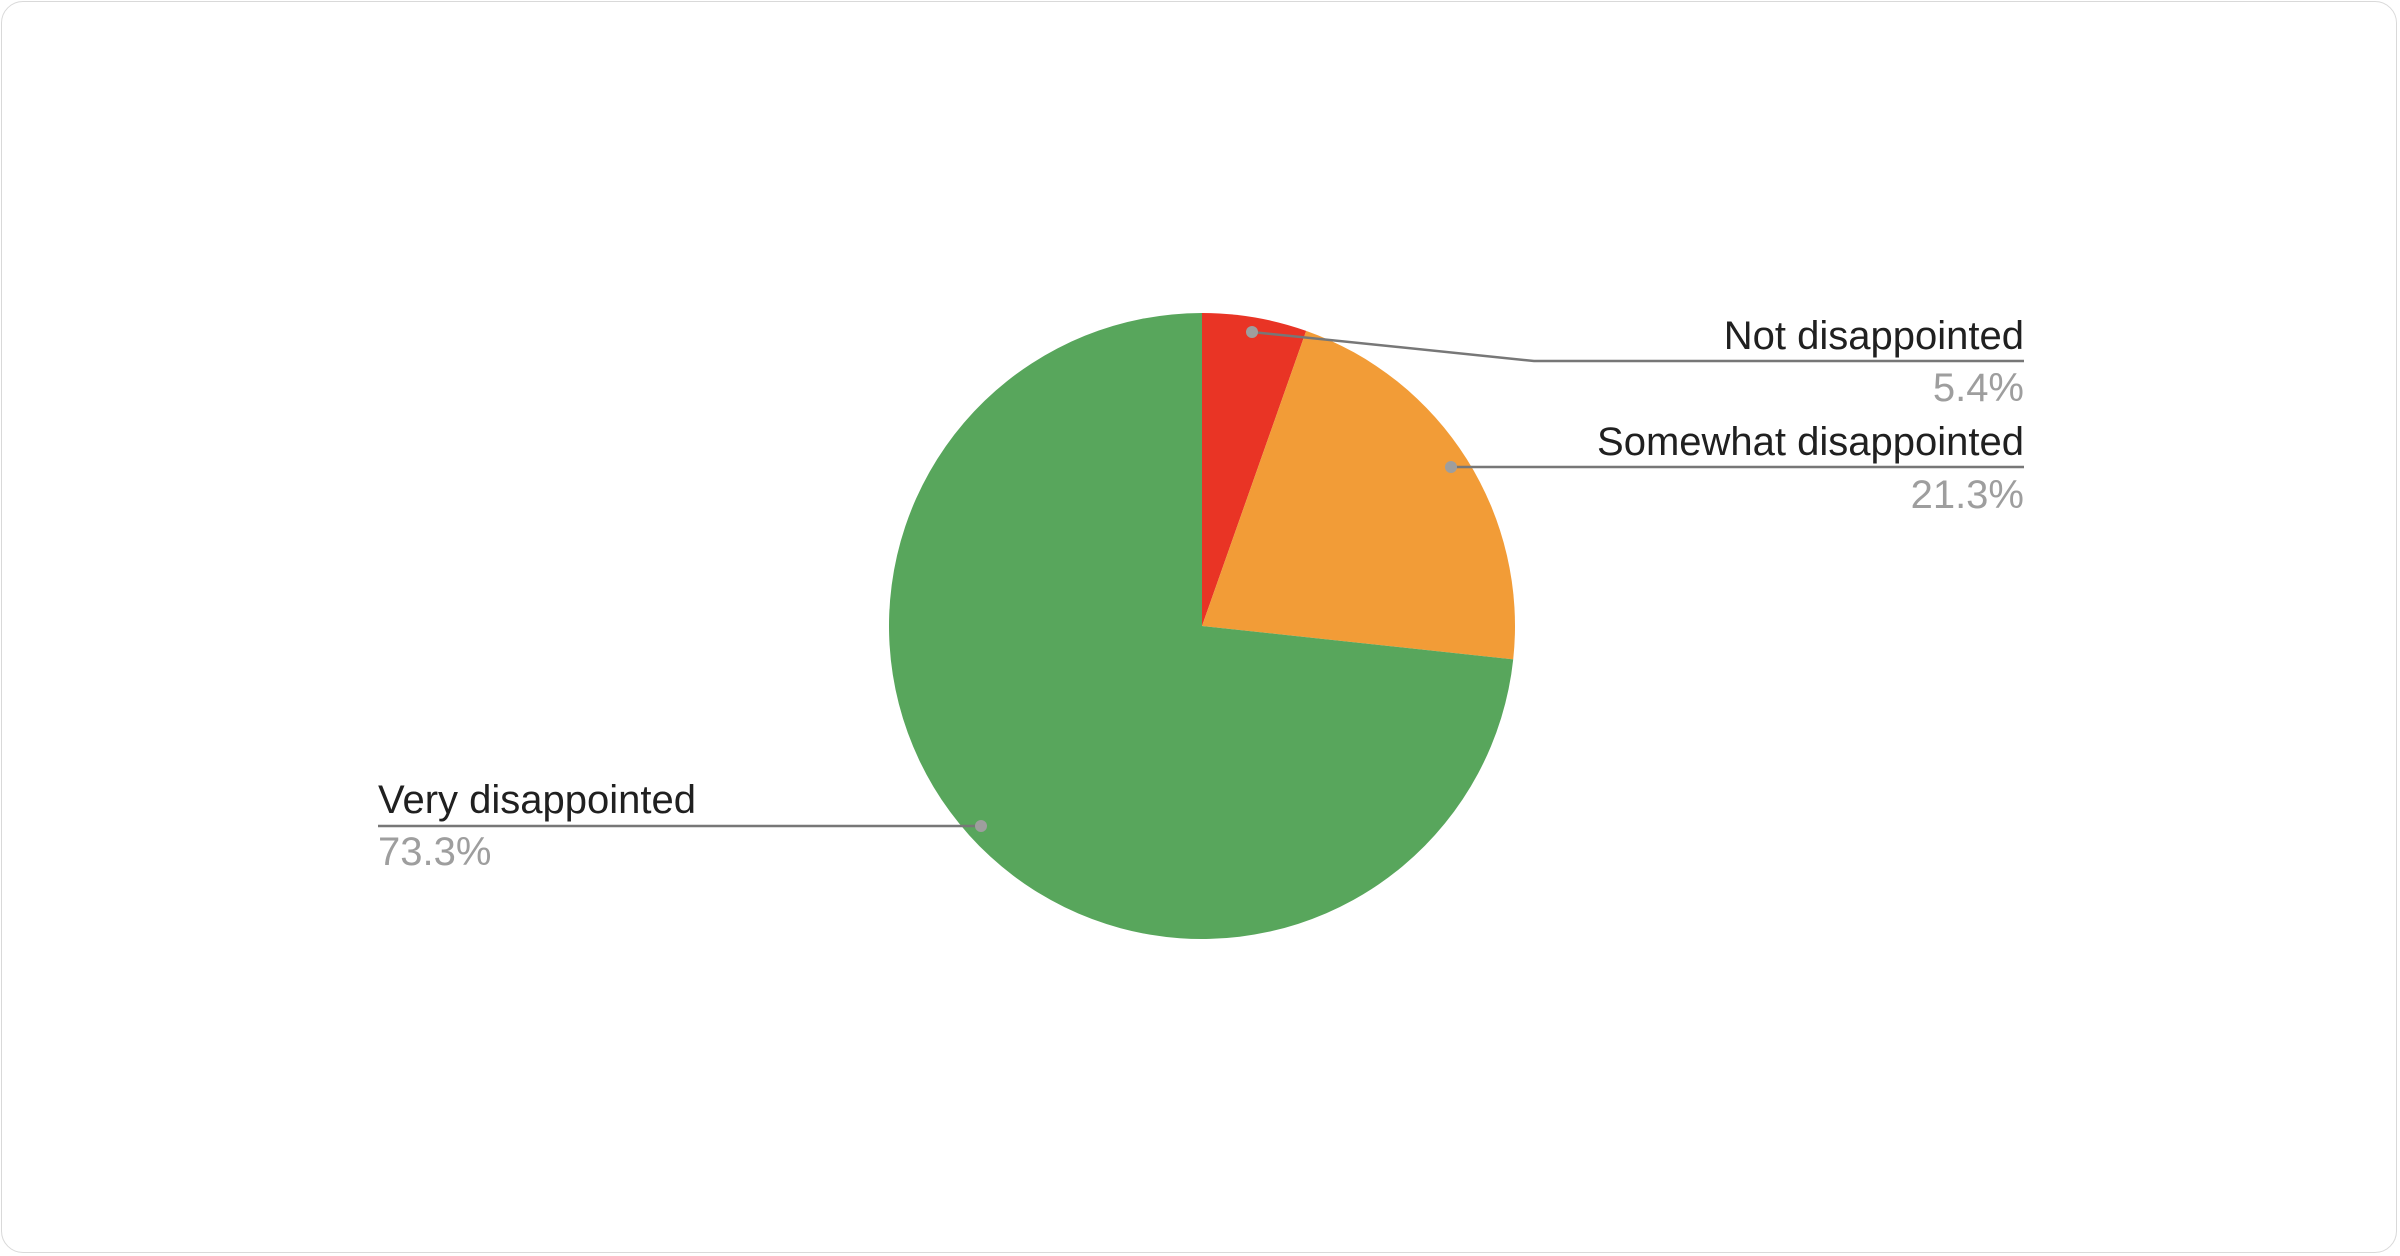 Image resolution: width=2400 pixels, height=1256 pixels. I want to click on slice-label-1: Not disappointed, so click(1874, 336).